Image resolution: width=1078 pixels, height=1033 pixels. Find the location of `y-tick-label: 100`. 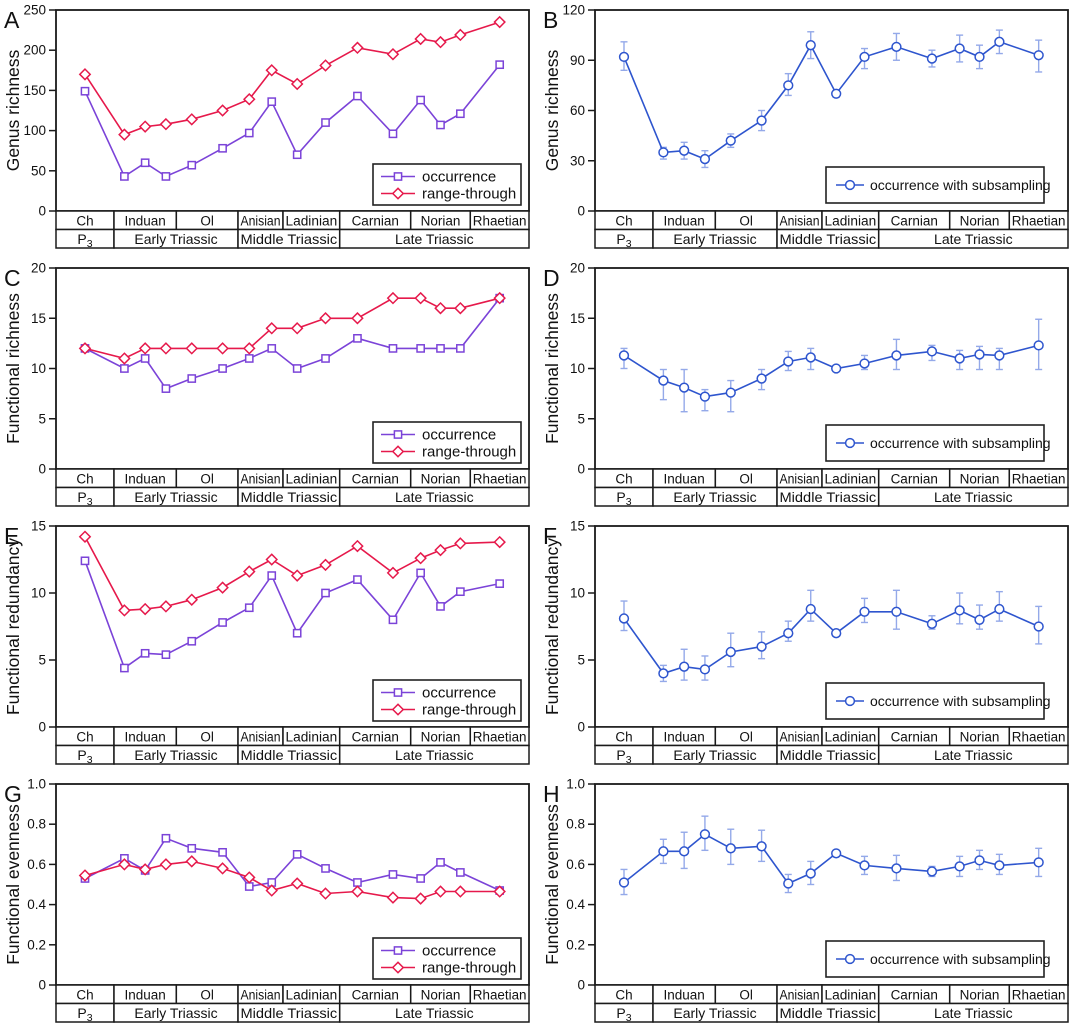

y-tick-label: 100 is located at coordinates (34, 130).